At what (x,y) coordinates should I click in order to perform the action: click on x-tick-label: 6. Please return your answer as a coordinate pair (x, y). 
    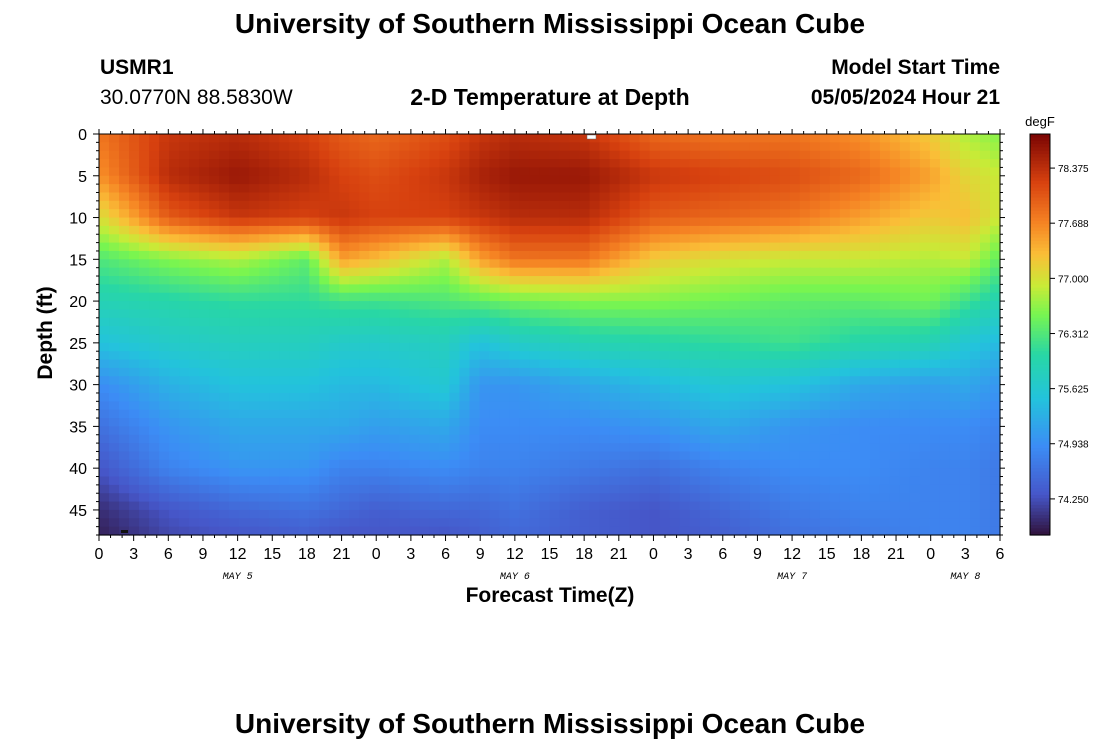
    Looking at the image, I should click on (445, 554).